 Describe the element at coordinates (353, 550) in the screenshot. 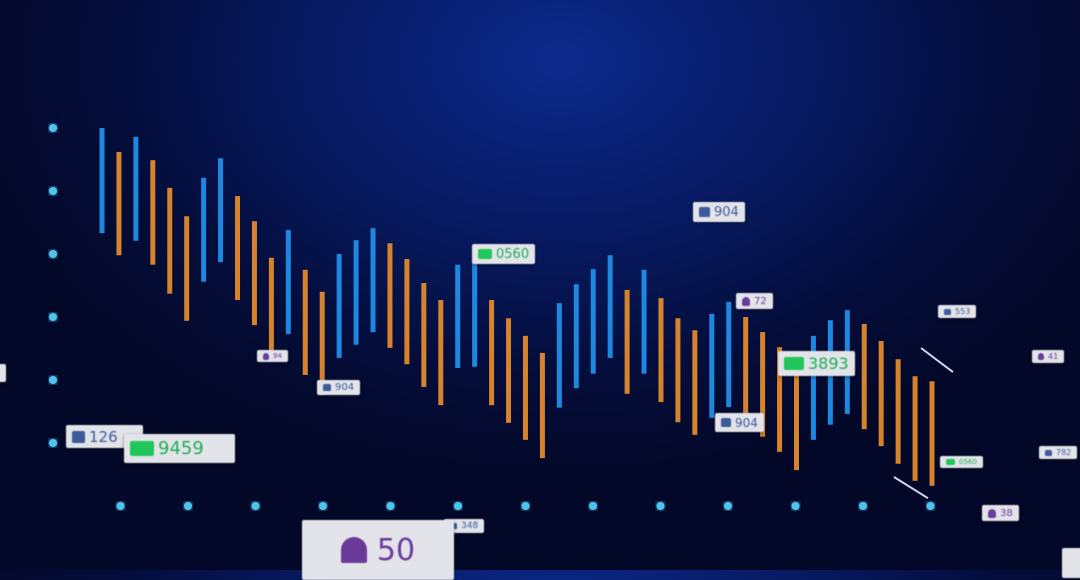

I see `add-user-icon` at that location.